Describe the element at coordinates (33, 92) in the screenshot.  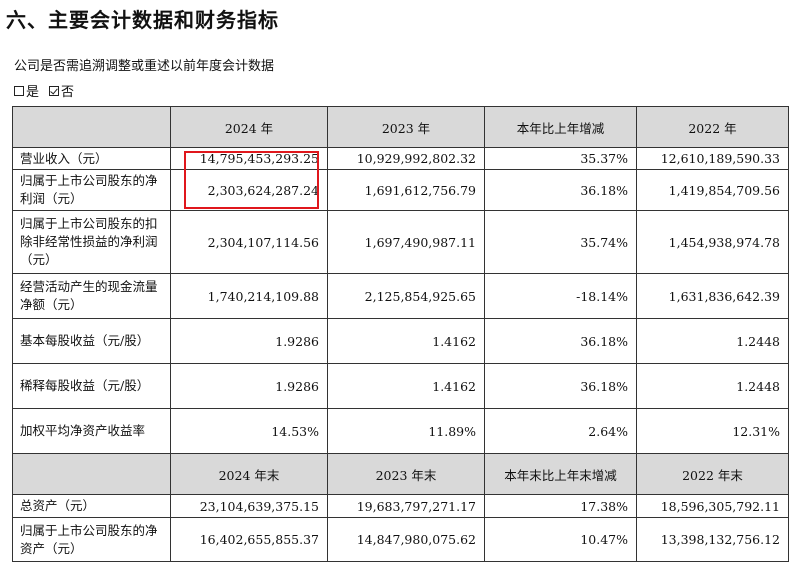
I see `option-yes-label: 是` at that location.